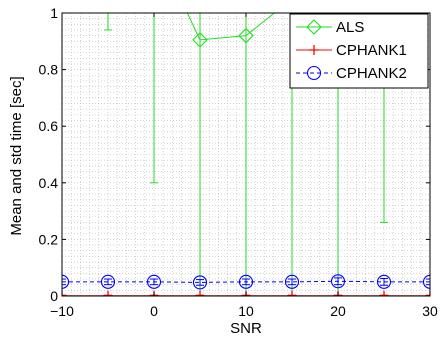  I want to click on x-axis-label: SNR, so click(246, 328).